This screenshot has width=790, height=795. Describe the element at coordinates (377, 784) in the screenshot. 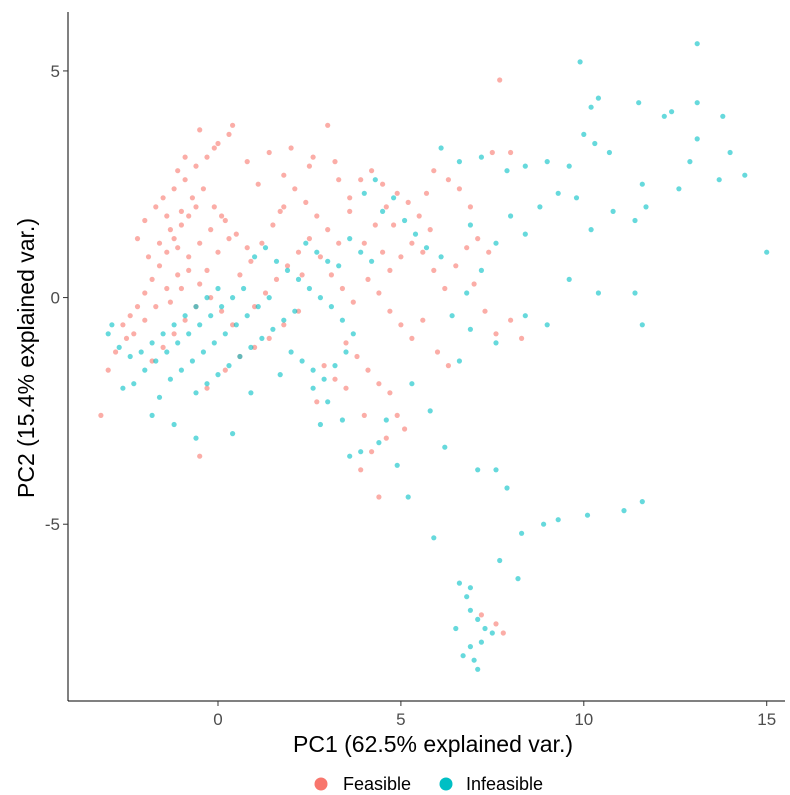

I see `legend-label-feasible: Feasible` at that location.